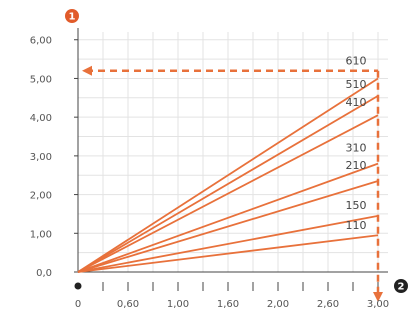 The height and width of the screenshot is (331, 413). I want to click on reference-arrow-left, so click(87, 70).